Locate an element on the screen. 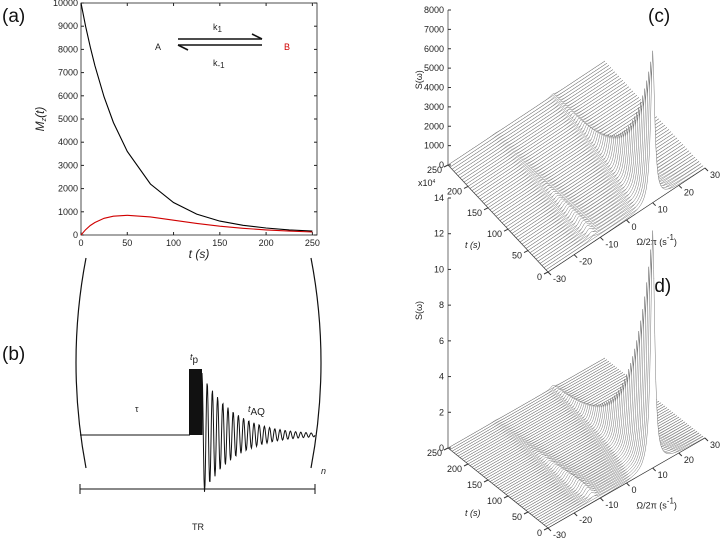  z-tick-label: 2000 is located at coordinates (434, 126).